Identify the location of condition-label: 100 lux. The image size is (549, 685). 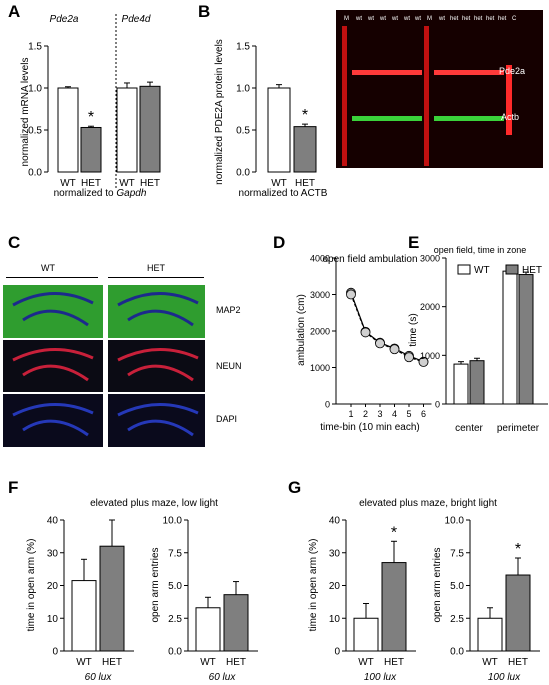
(504, 677).